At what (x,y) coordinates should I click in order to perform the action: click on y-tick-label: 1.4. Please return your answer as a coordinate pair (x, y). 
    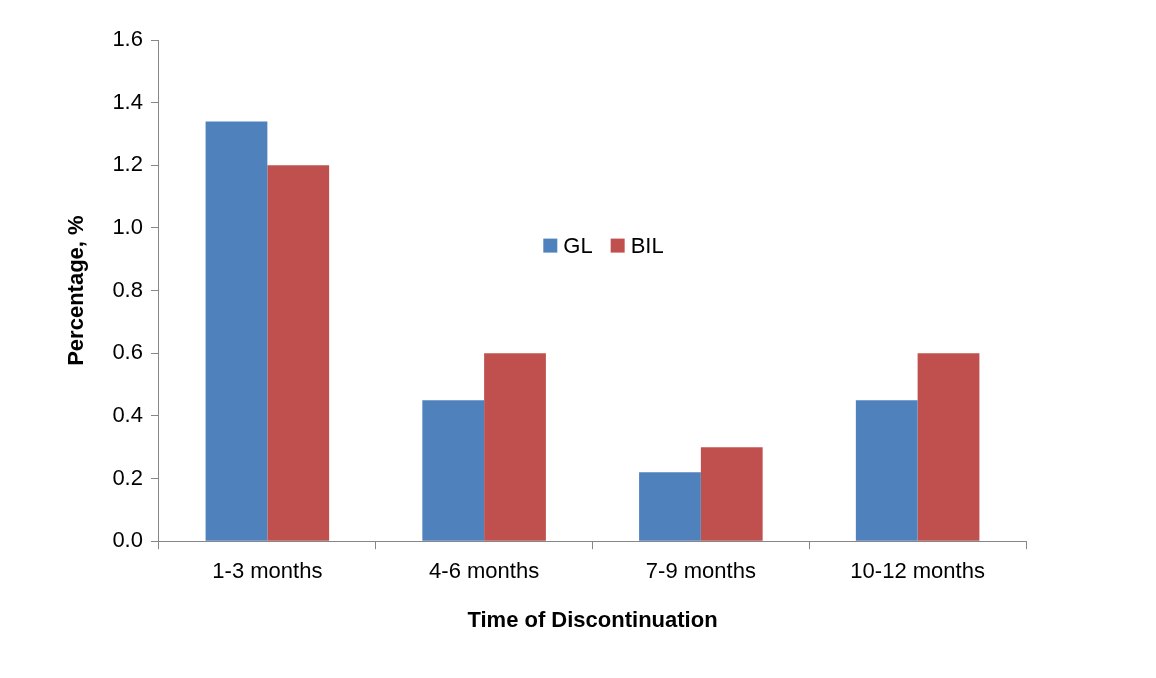
    Looking at the image, I should click on (127, 101).